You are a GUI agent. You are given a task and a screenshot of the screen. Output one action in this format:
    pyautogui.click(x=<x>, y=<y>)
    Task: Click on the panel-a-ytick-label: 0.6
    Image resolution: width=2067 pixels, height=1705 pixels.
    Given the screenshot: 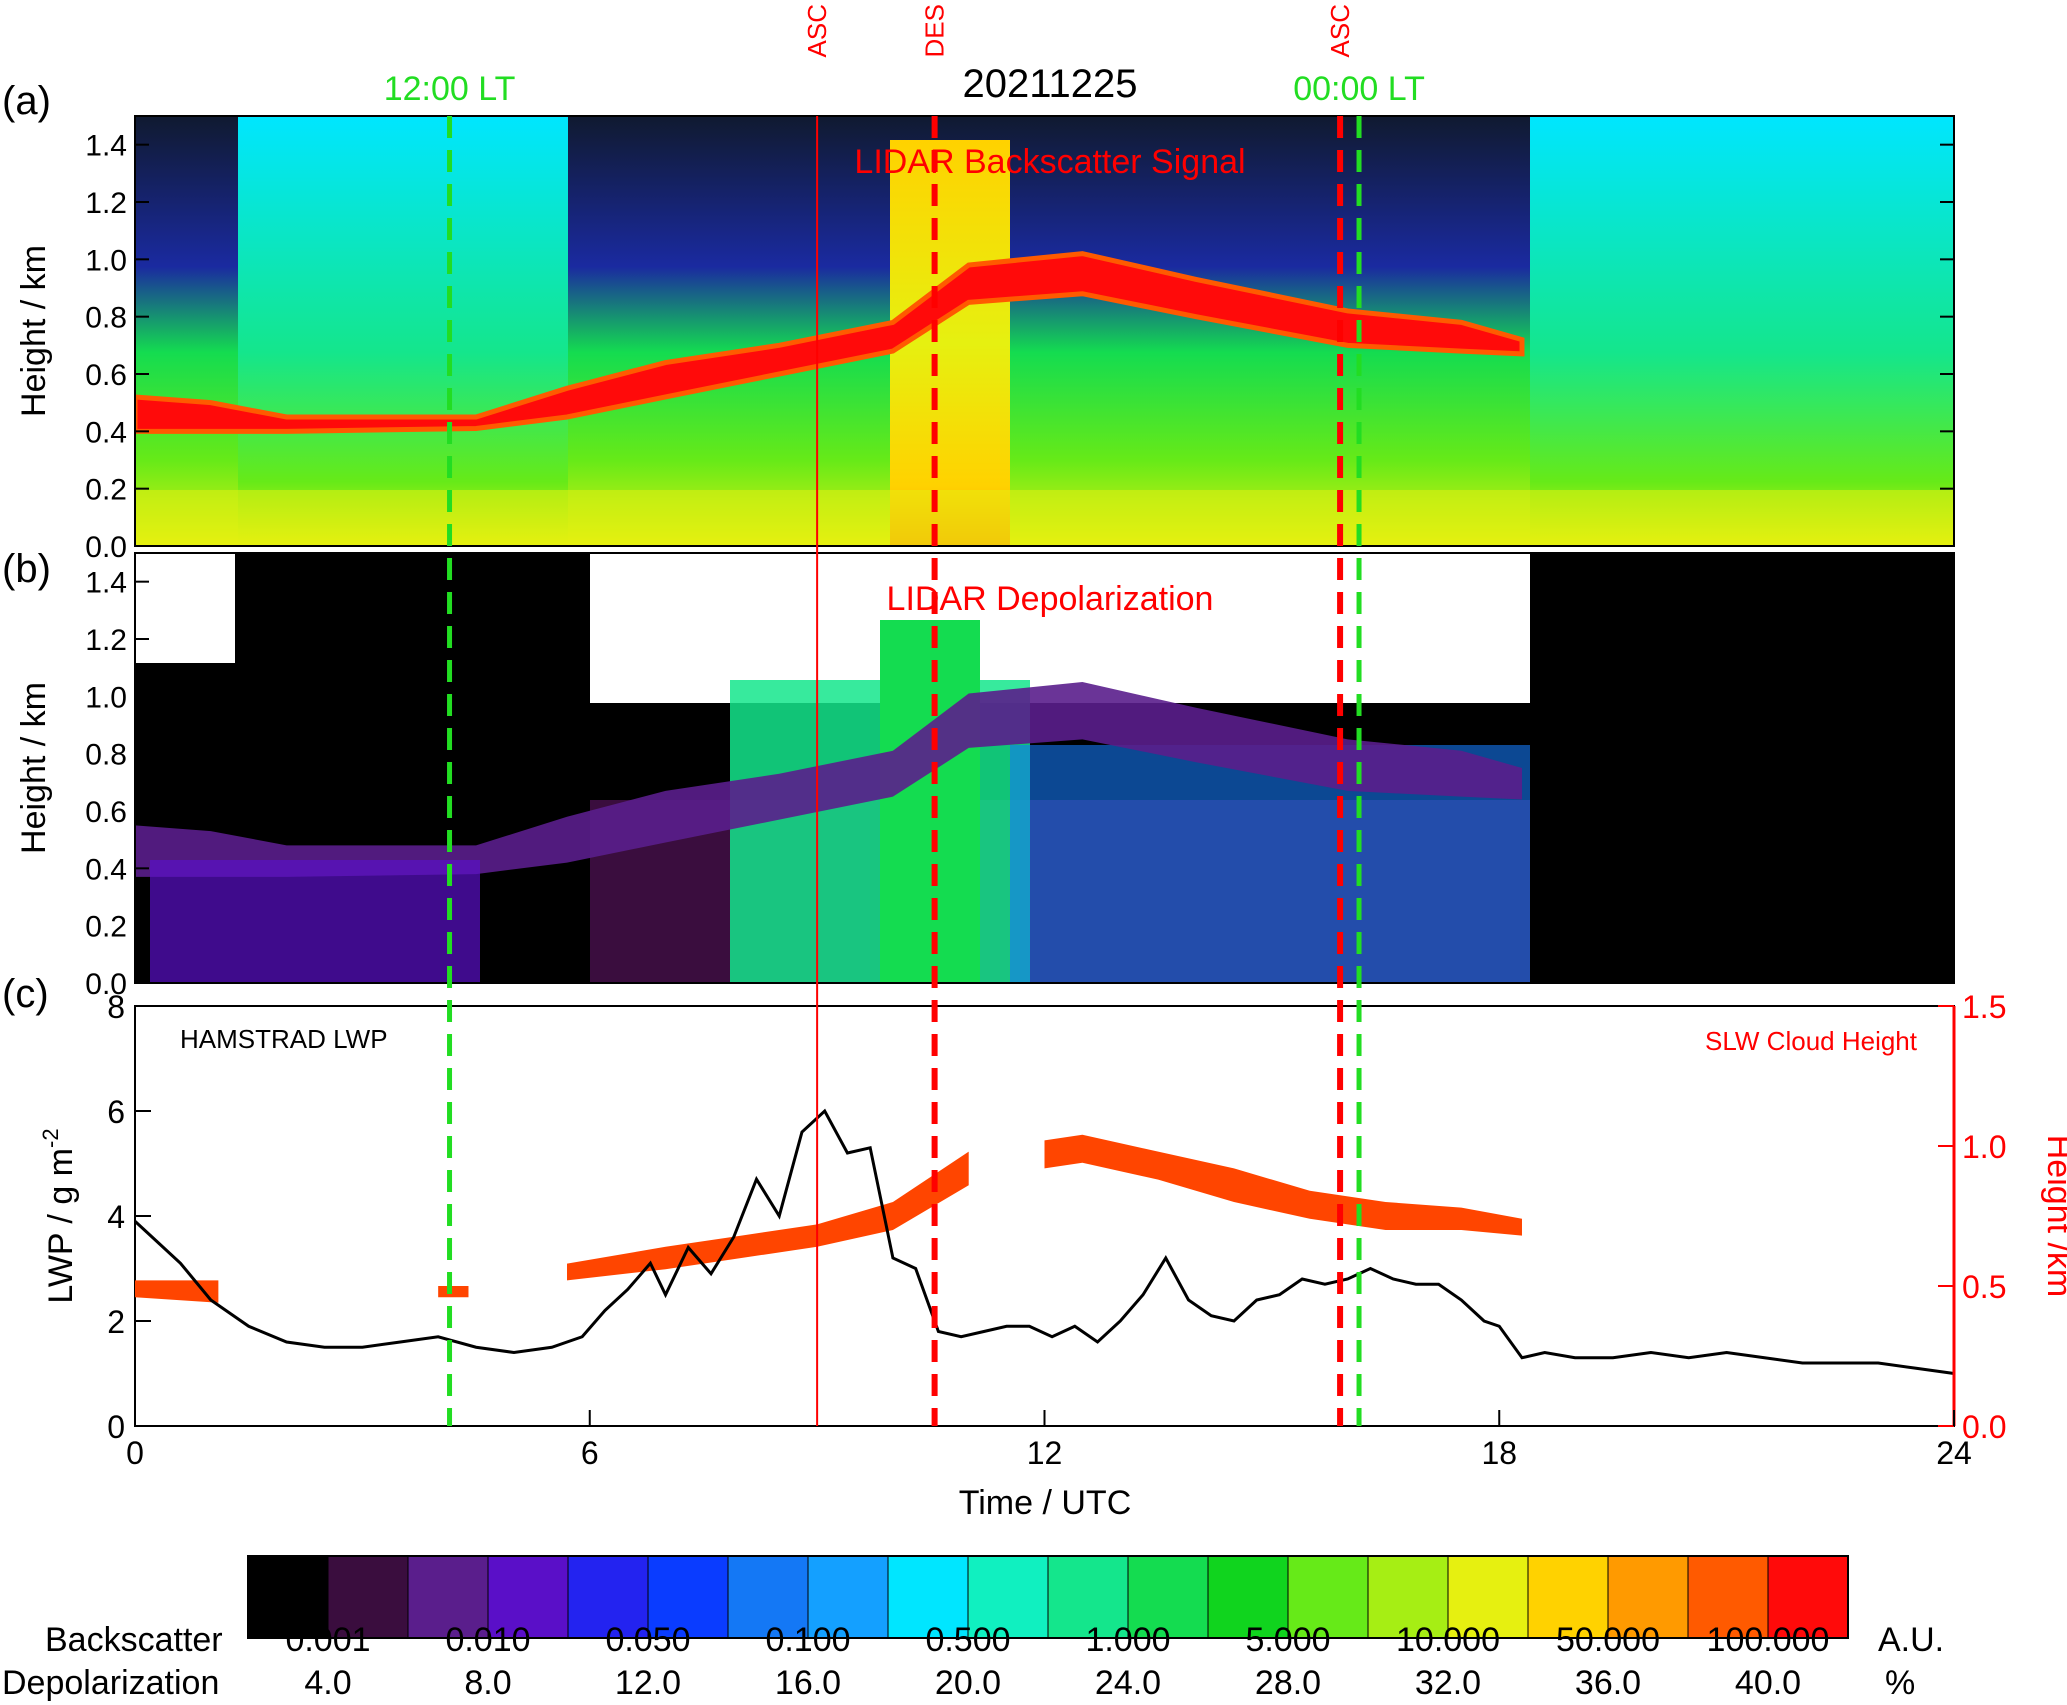 What is the action you would take?
    pyautogui.click(x=106, y=375)
    